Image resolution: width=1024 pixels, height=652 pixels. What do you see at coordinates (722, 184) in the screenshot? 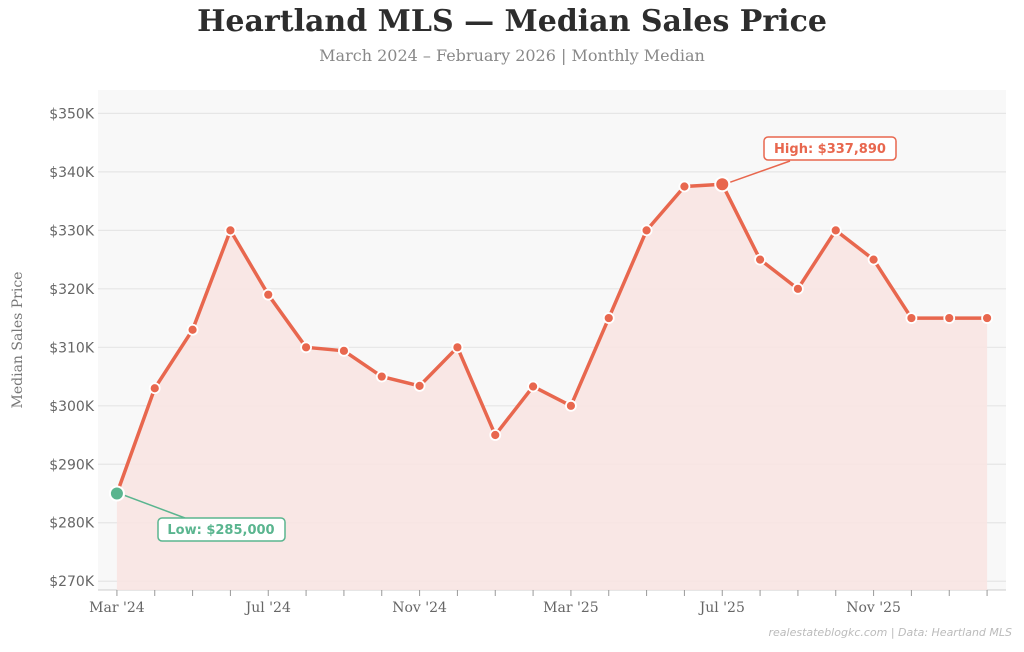
I see `high-point` at bounding box center [722, 184].